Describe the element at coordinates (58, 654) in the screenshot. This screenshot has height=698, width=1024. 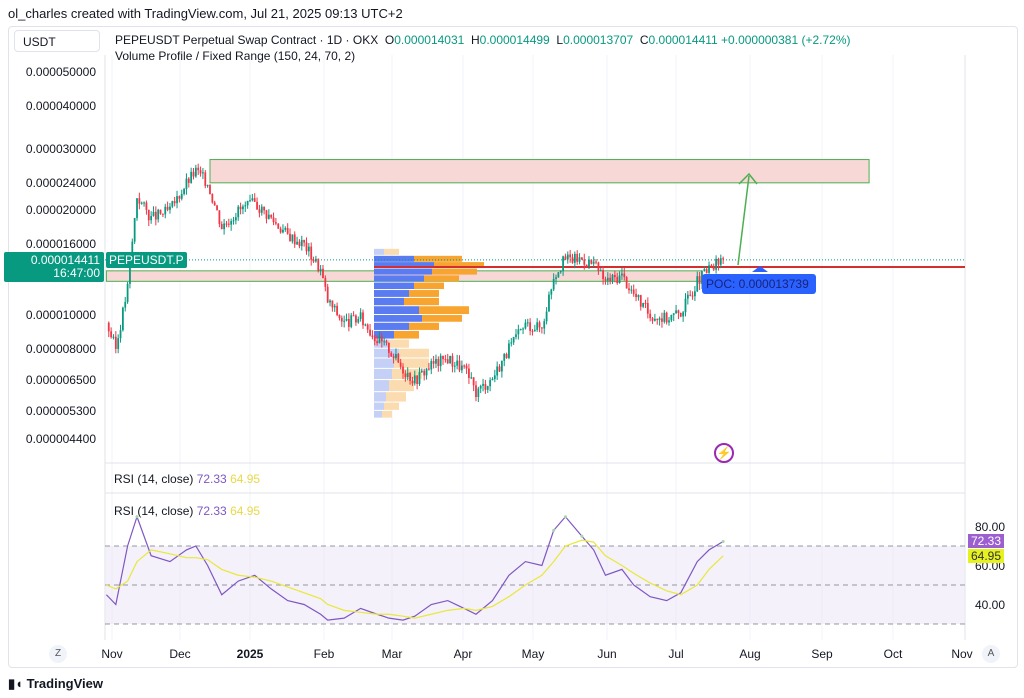
I see `zoom-reset-button: Z` at that location.